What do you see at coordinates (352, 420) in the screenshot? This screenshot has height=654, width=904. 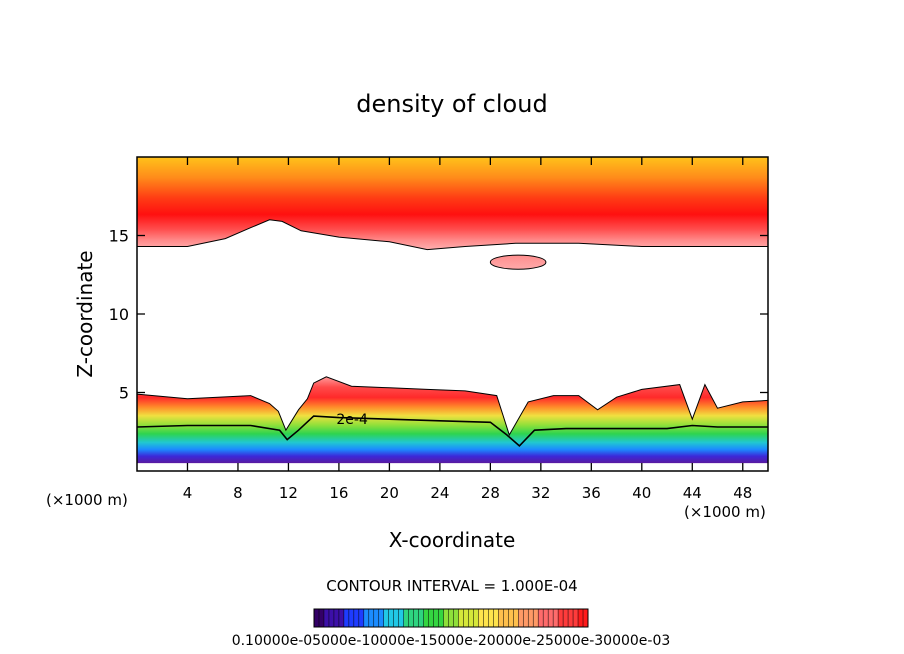 I see `contour-label: 2e-4` at bounding box center [352, 420].